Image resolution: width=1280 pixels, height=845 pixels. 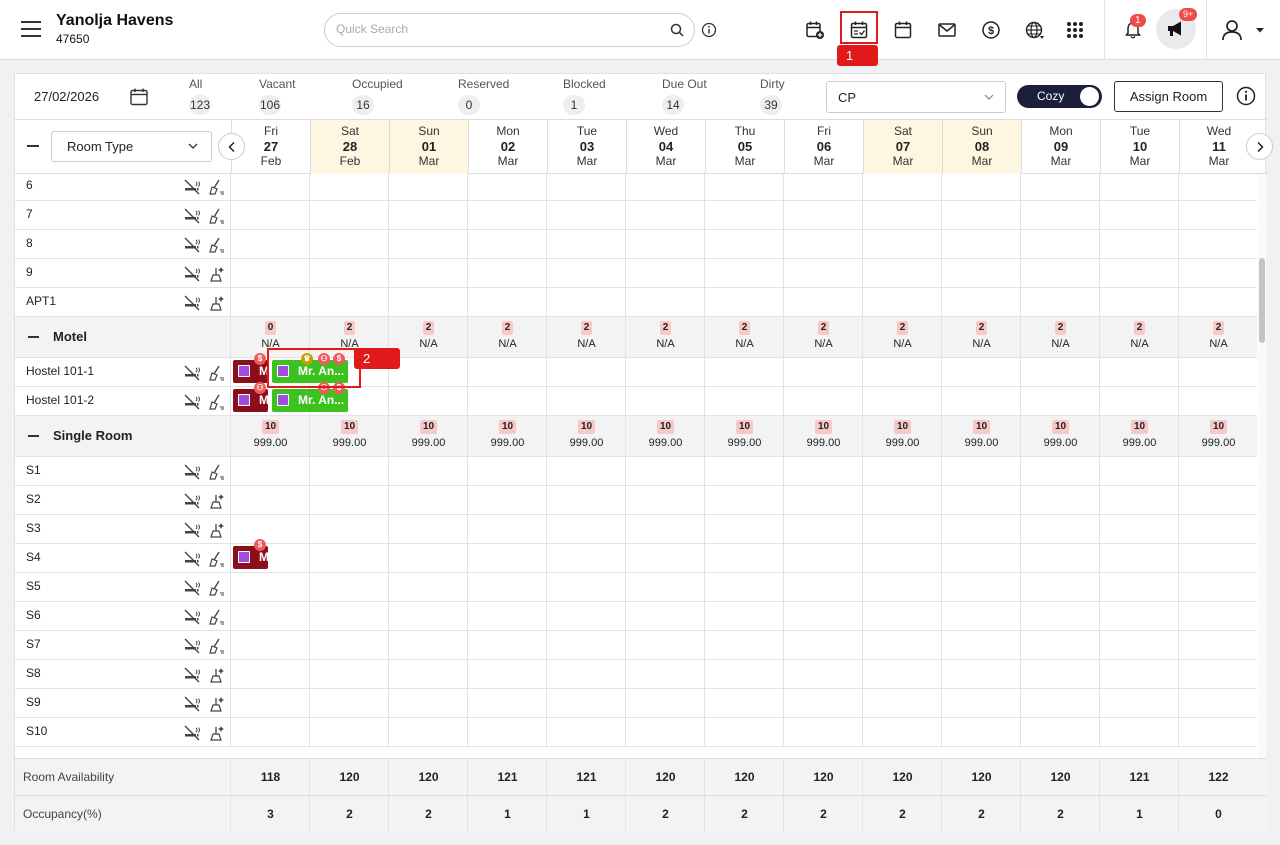 I want to click on prev-dates-button, so click(x=231, y=146).